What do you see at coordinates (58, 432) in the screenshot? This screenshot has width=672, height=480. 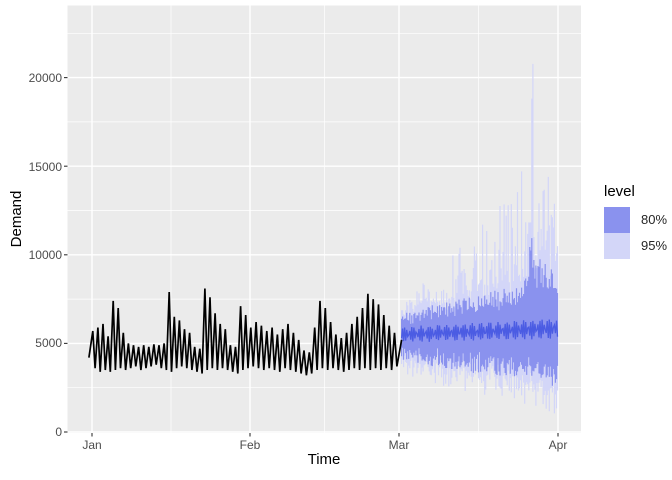 I see `y-tick-label-0: 0` at bounding box center [58, 432].